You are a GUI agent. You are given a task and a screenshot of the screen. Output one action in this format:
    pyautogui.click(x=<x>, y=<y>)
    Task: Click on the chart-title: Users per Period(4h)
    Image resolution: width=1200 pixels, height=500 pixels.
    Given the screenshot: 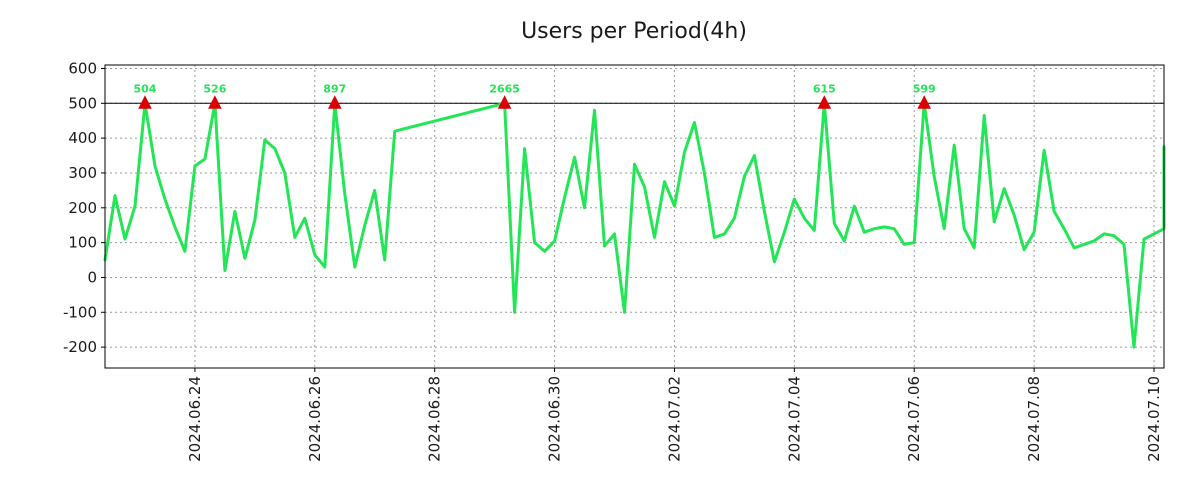 What is the action you would take?
    pyautogui.click(x=634, y=31)
    